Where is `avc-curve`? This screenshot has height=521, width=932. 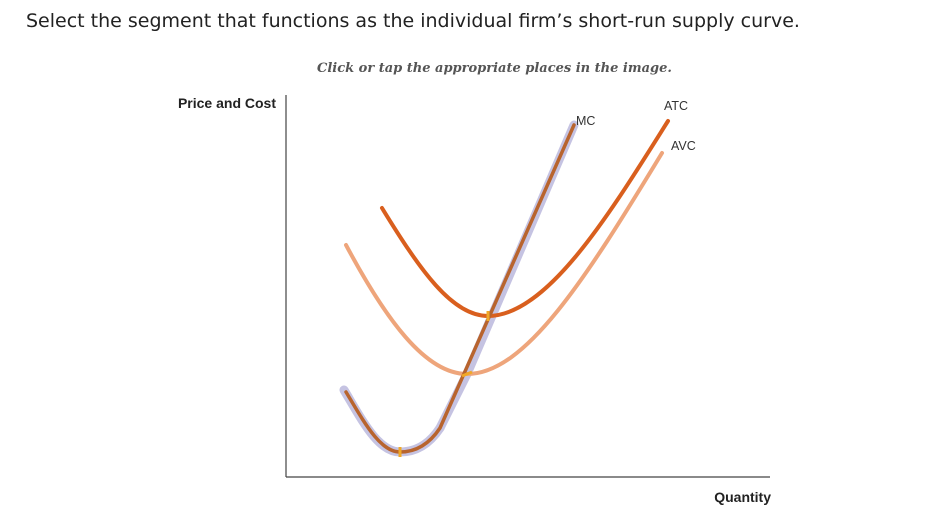 avc-curve is located at coordinates (504, 264).